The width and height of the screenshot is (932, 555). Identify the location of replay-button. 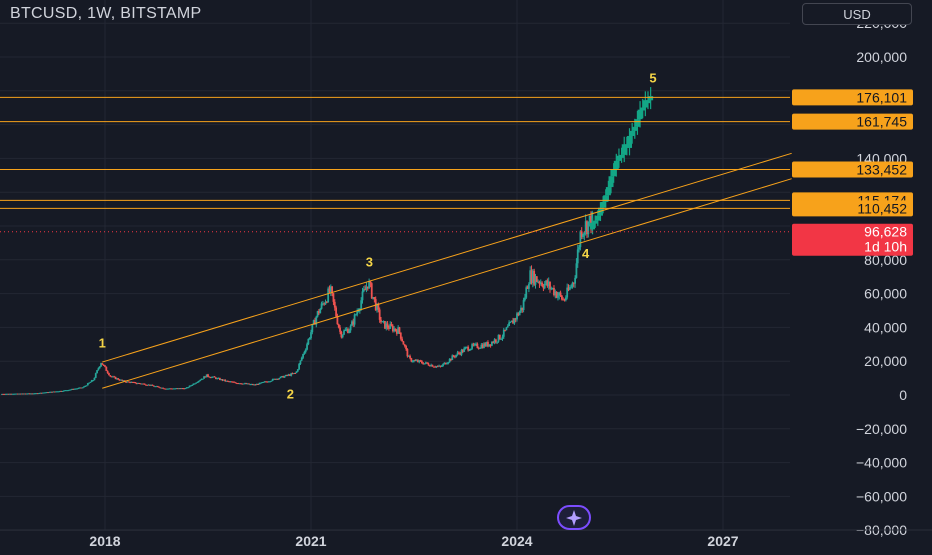
(574, 517).